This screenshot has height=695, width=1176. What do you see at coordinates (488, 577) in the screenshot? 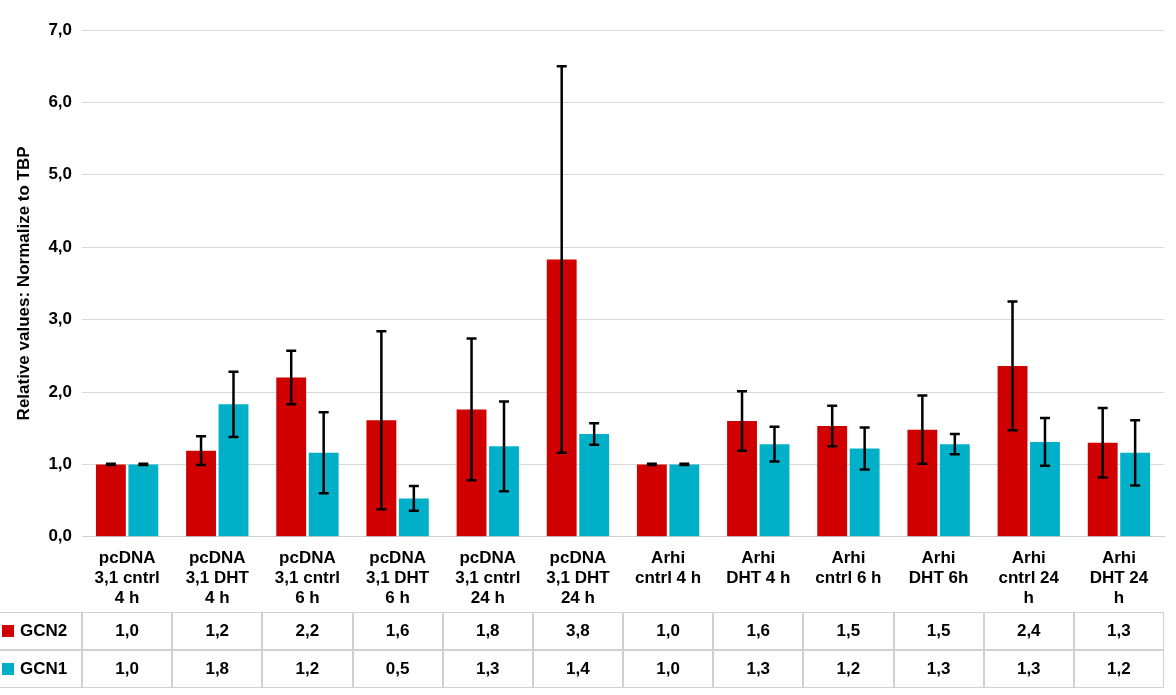
I see `x-tick-label: pcDNA 3,1 cntrl 24 h` at bounding box center [488, 577].